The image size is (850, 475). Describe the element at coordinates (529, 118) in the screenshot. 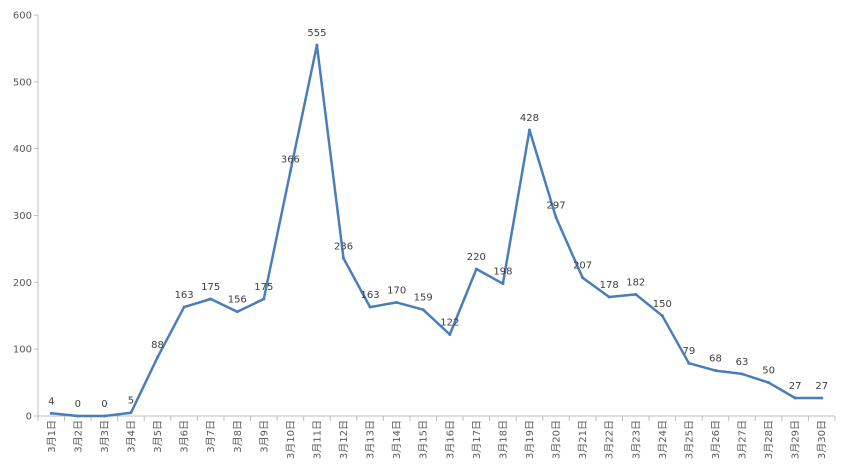

I see `data-label: 428` at that location.